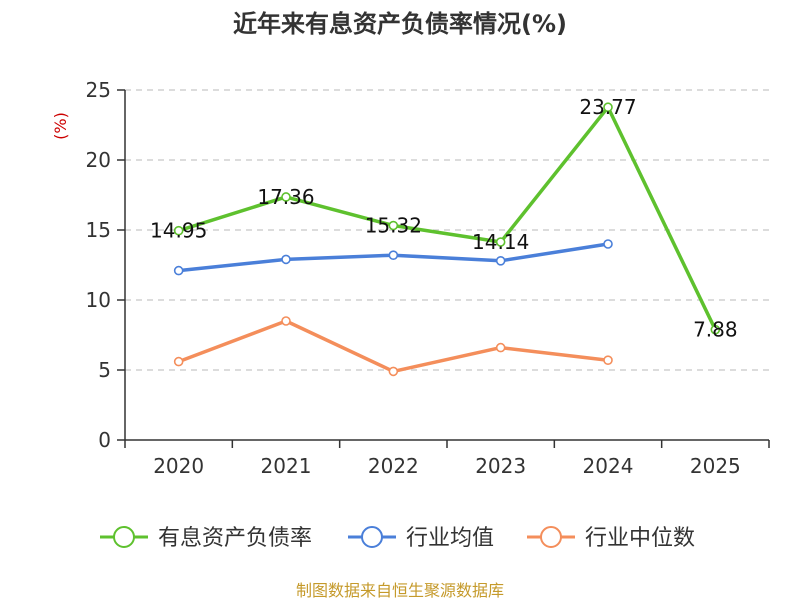 The image size is (800, 600). I want to click on legend-label: 有息资产负债率, so click(235, 538).